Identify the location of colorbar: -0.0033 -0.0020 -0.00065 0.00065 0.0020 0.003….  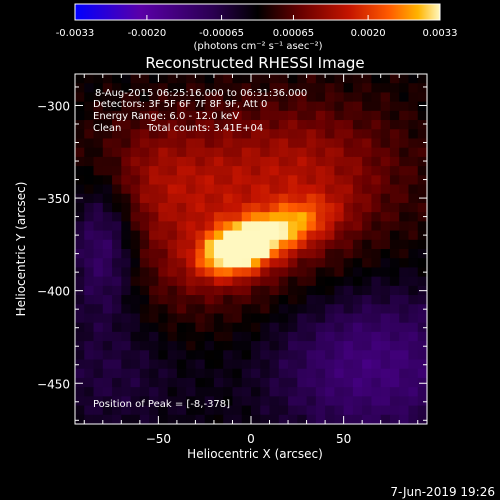
(257, 27).